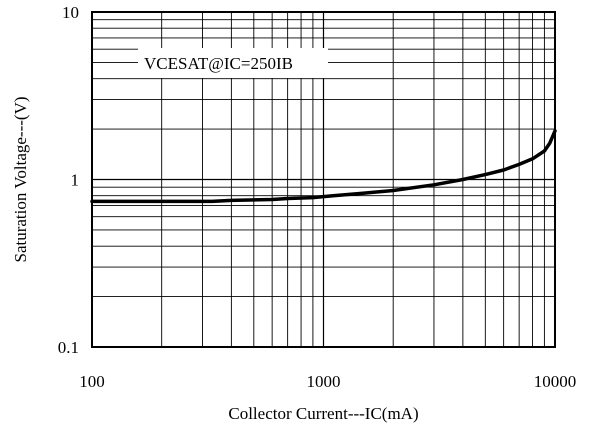 Image resolution: width=591 pixels, height=429 pixels. Describe the element at coordinates (68, 347) in the screenshot. I see `y-tick-label: 0.1` at that location.